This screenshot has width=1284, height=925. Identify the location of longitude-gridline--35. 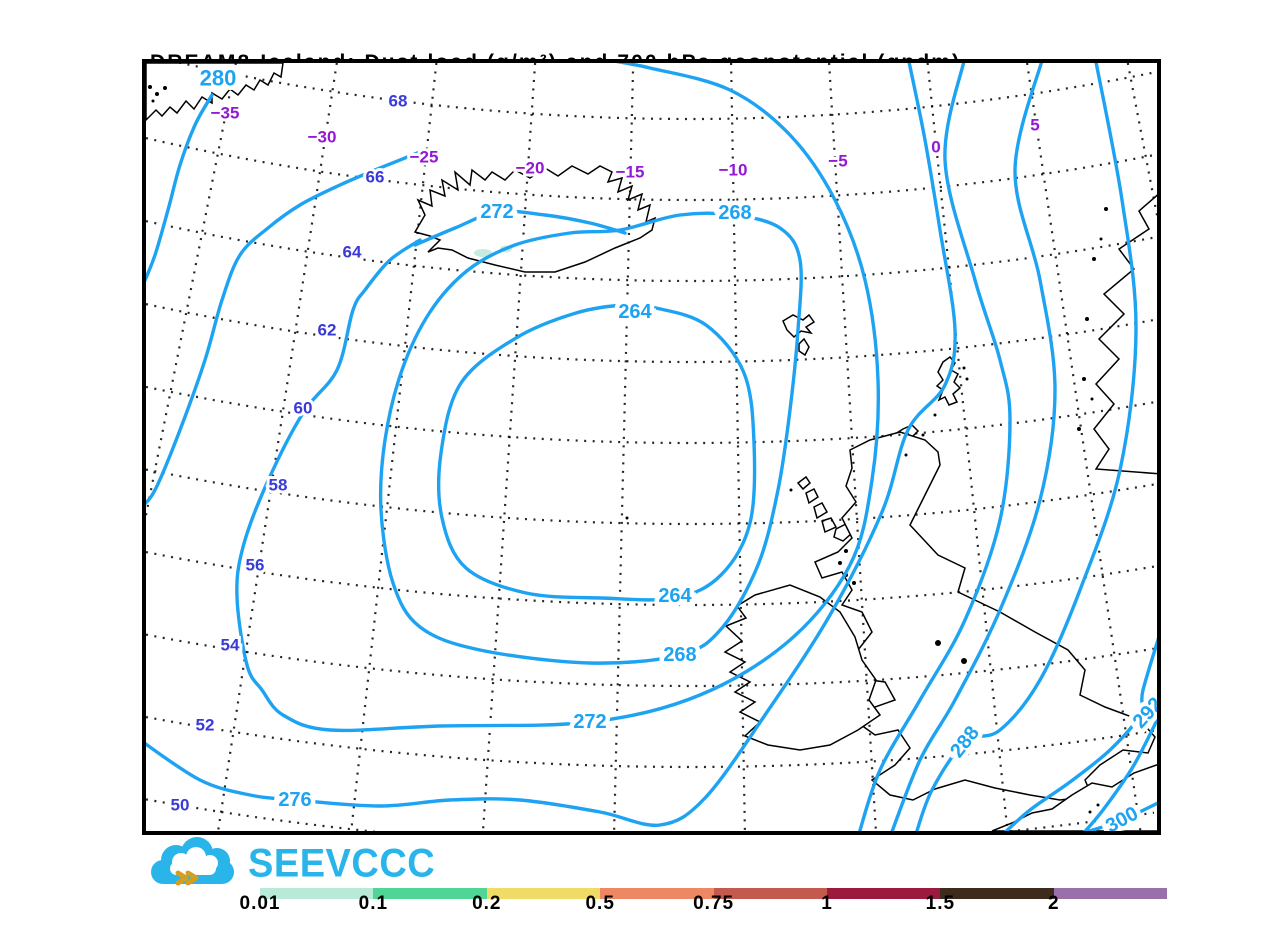
(191, 292).